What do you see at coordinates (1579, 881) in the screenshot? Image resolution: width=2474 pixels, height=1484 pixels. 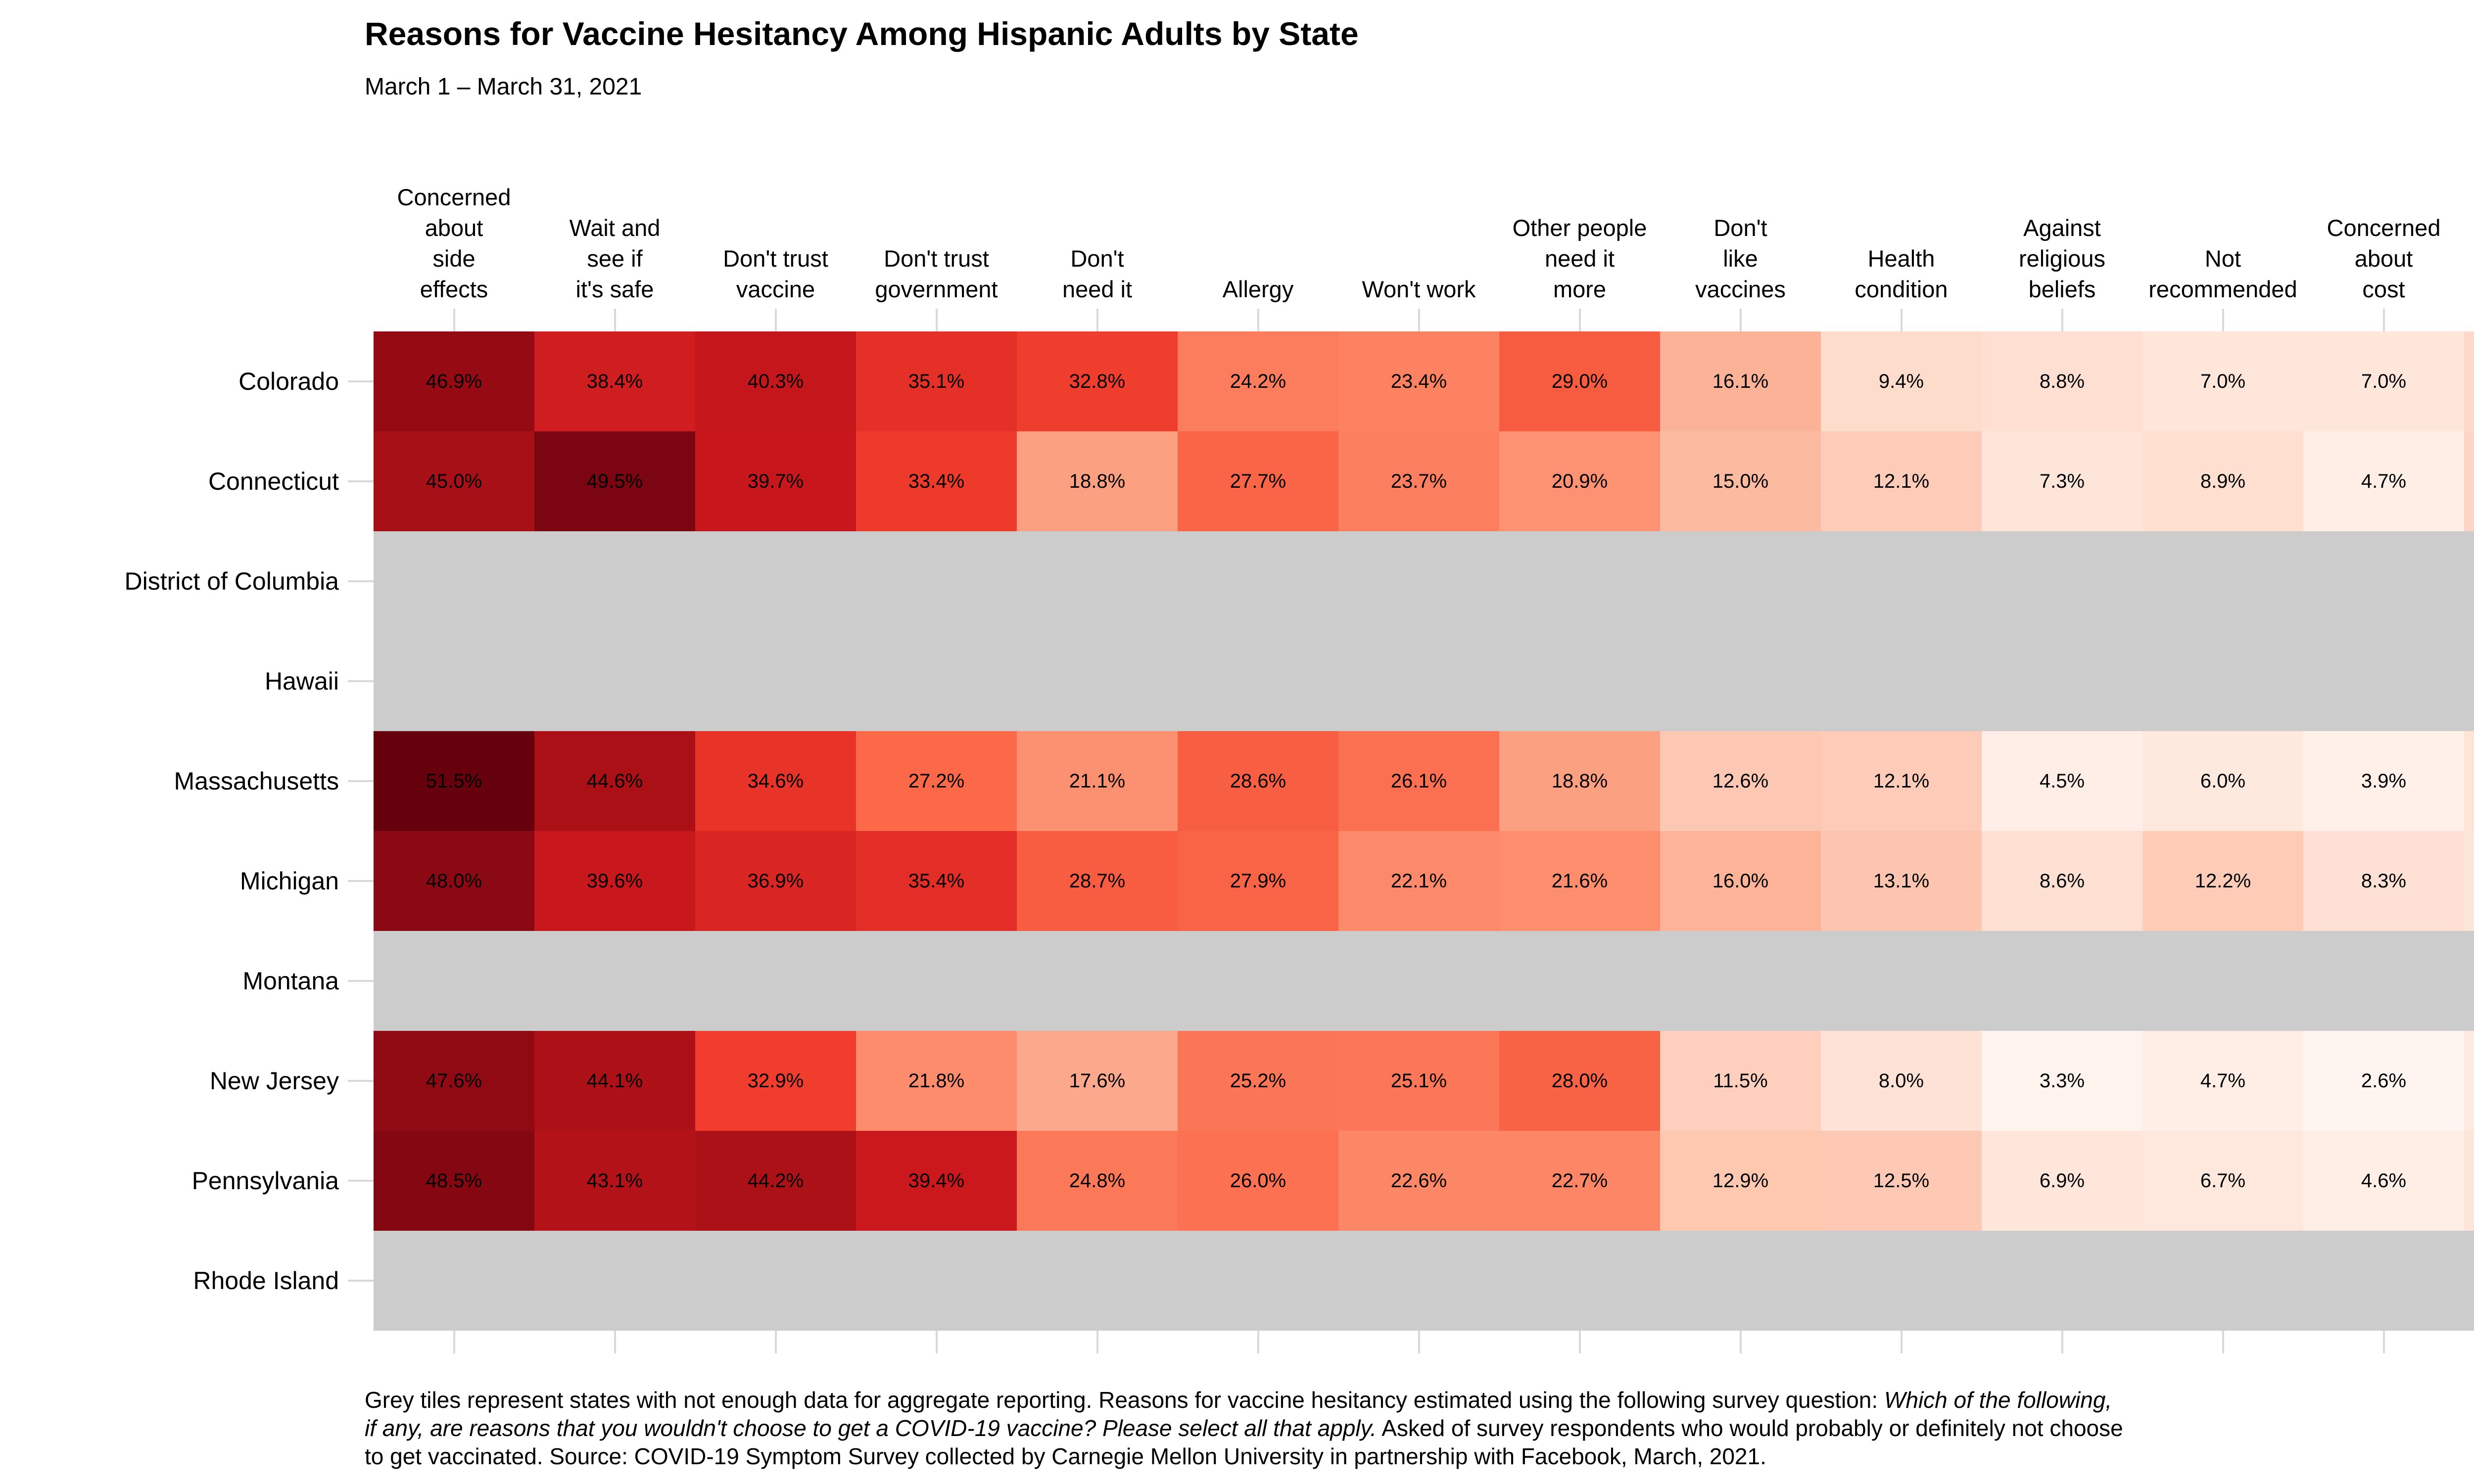 I see `heatmap-cell-value: 21.6%` at bounding box center [1579, 881].